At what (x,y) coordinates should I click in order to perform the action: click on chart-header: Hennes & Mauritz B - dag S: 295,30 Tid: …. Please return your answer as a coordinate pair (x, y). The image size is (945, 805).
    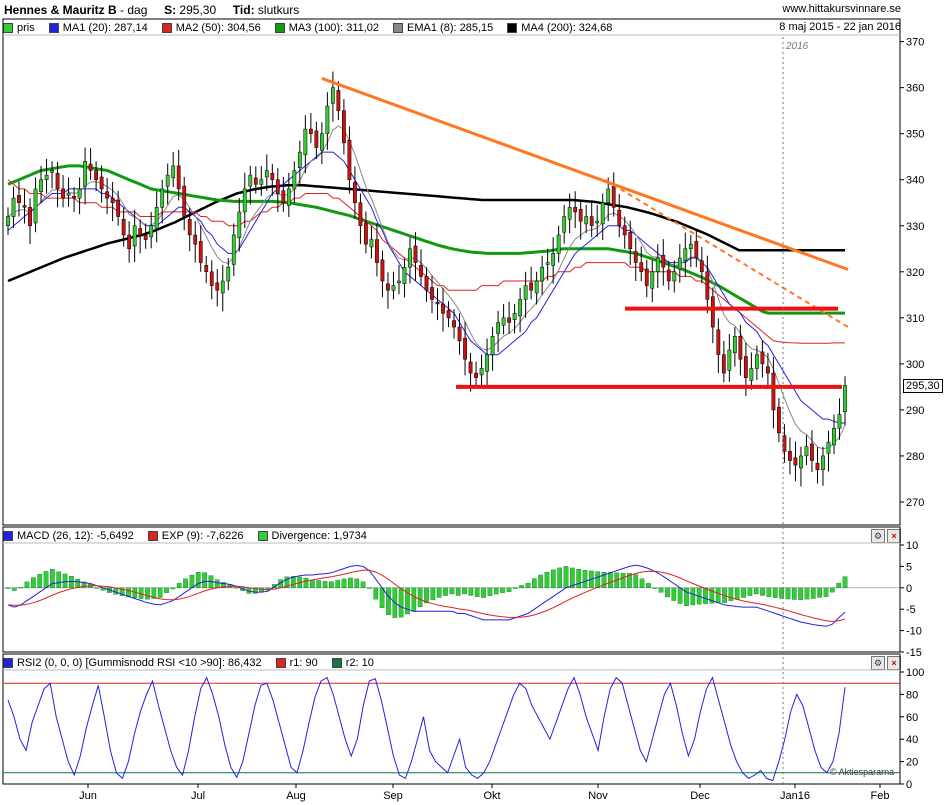
    Looking at the image, I should click on (151, 10).